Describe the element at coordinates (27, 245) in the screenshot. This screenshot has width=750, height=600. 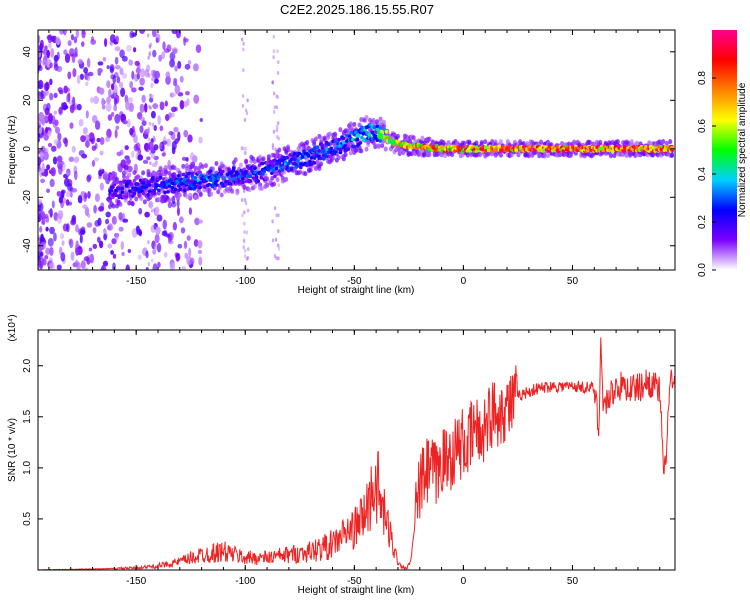
I see `spectrogram-y-tick-label: -40` at that location.